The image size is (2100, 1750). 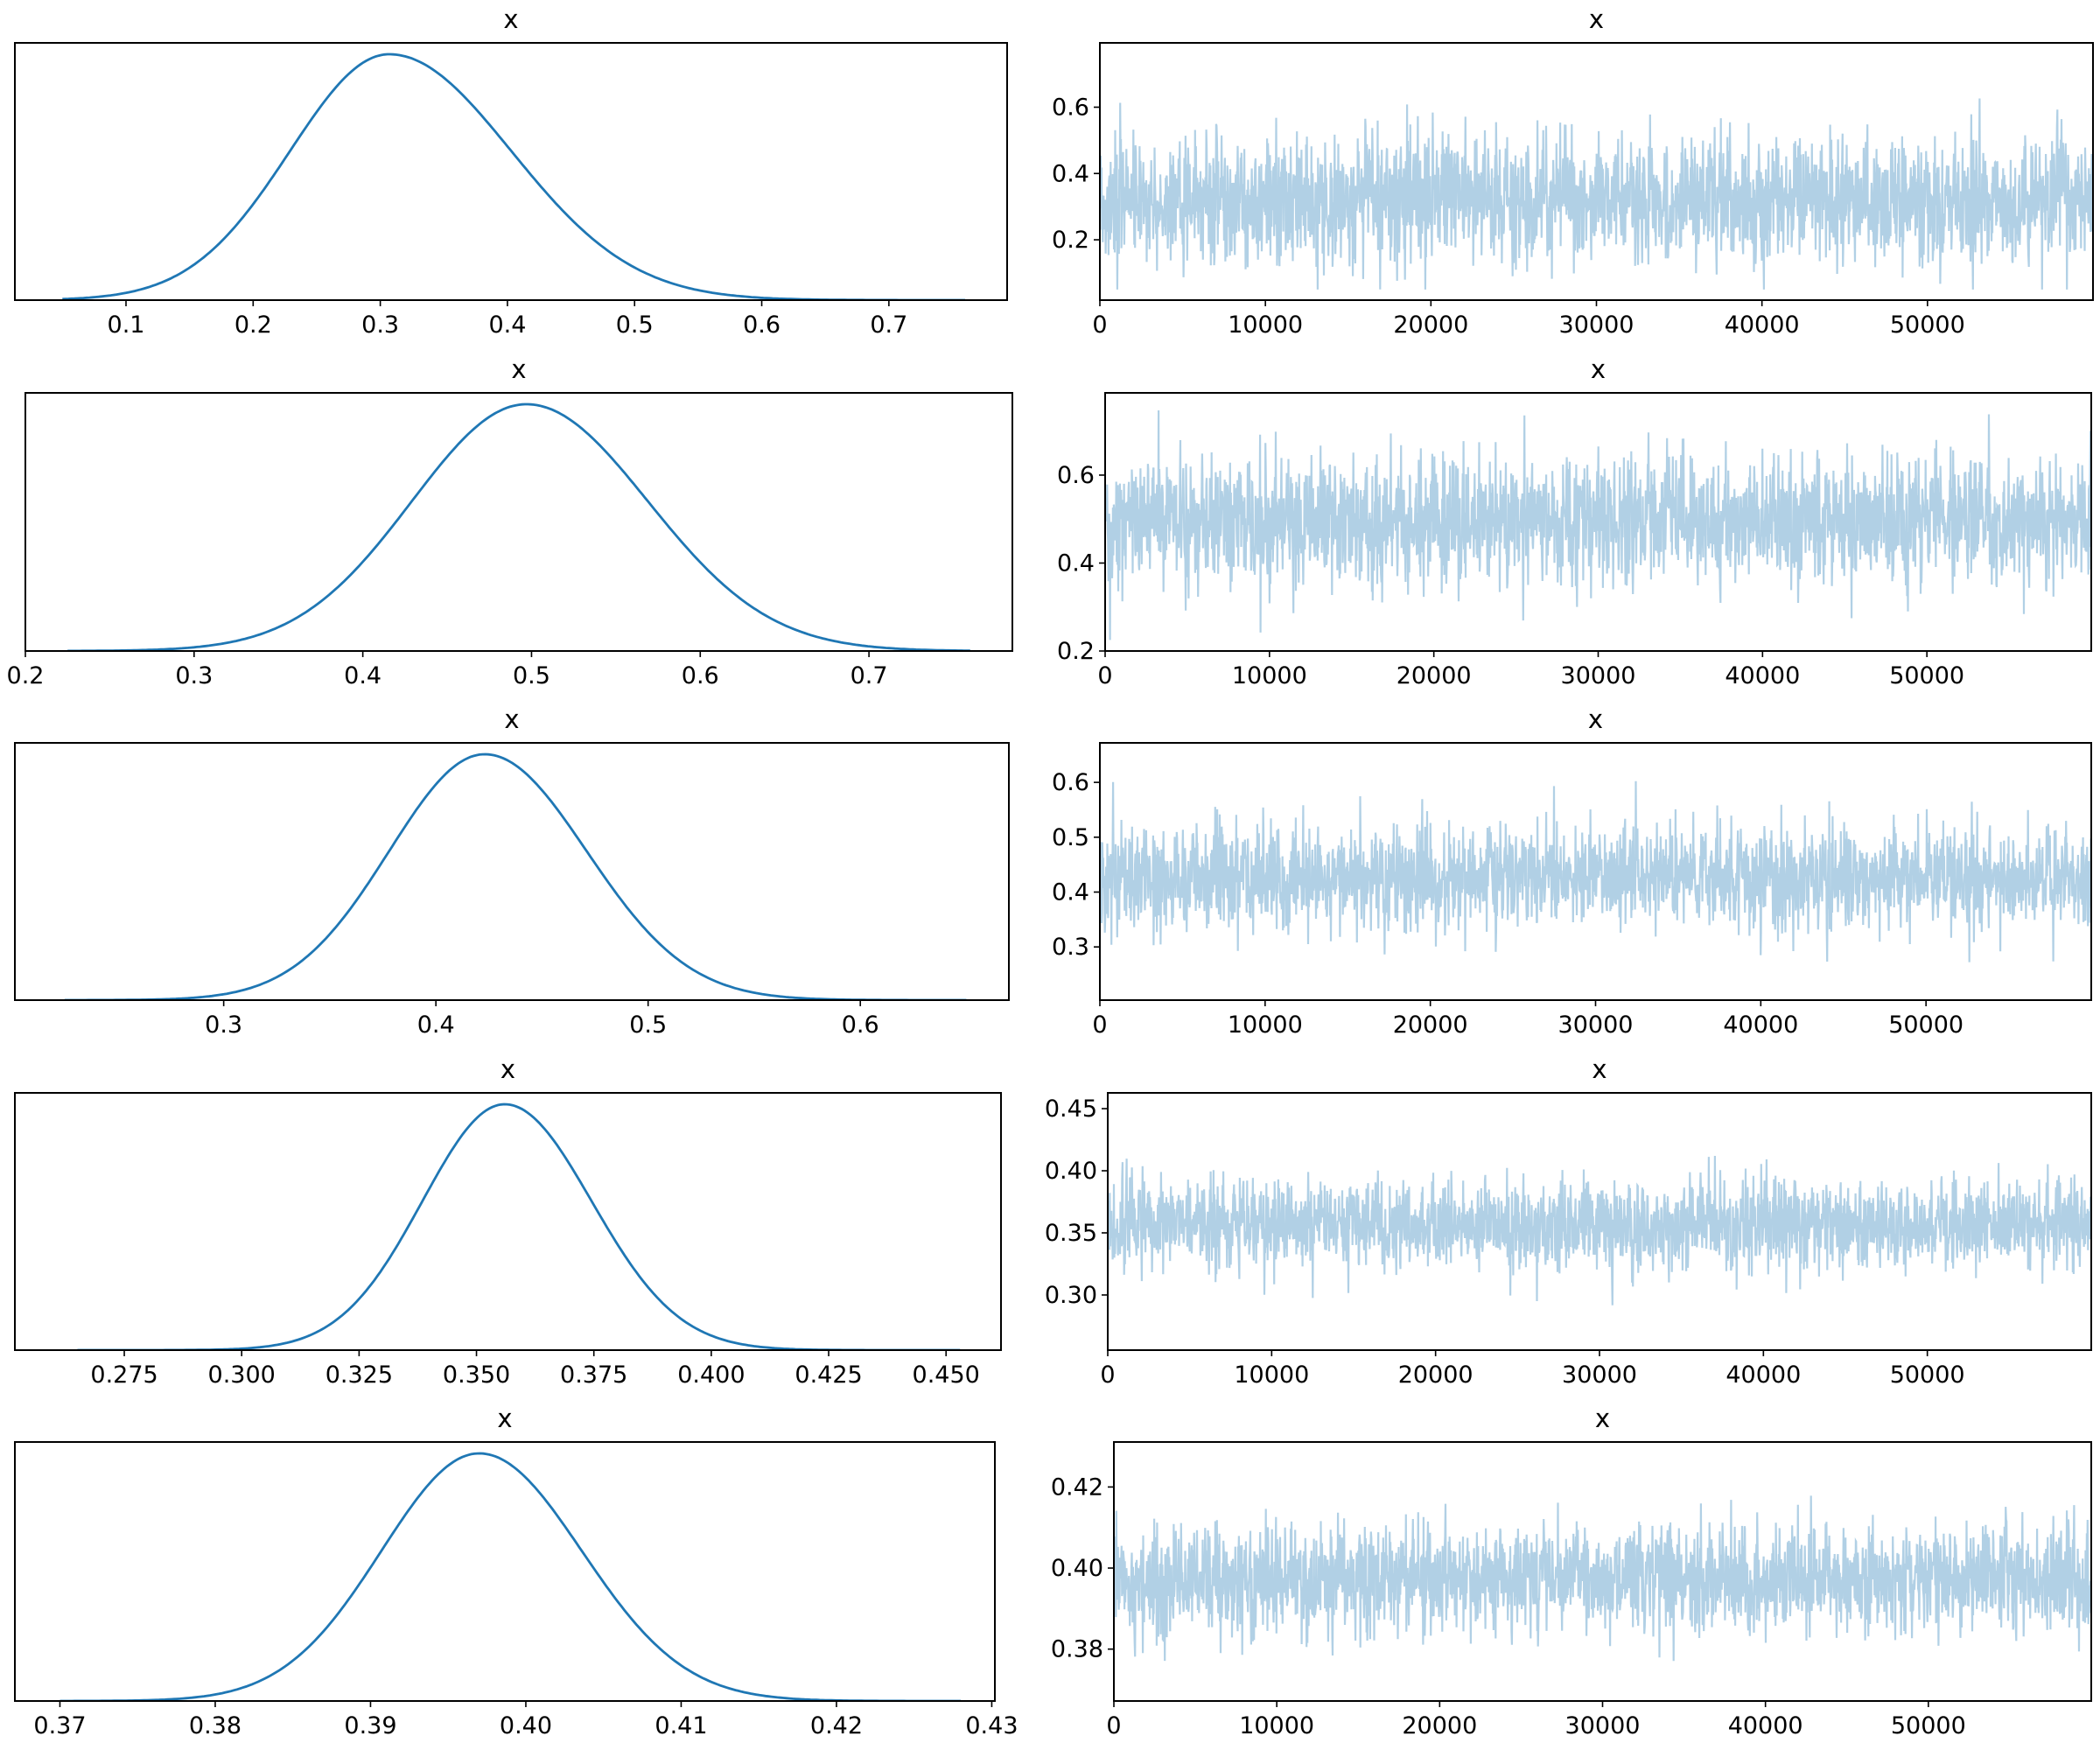 I want to click on x-tick-label: 0.275, so click(x=124, y=1375).